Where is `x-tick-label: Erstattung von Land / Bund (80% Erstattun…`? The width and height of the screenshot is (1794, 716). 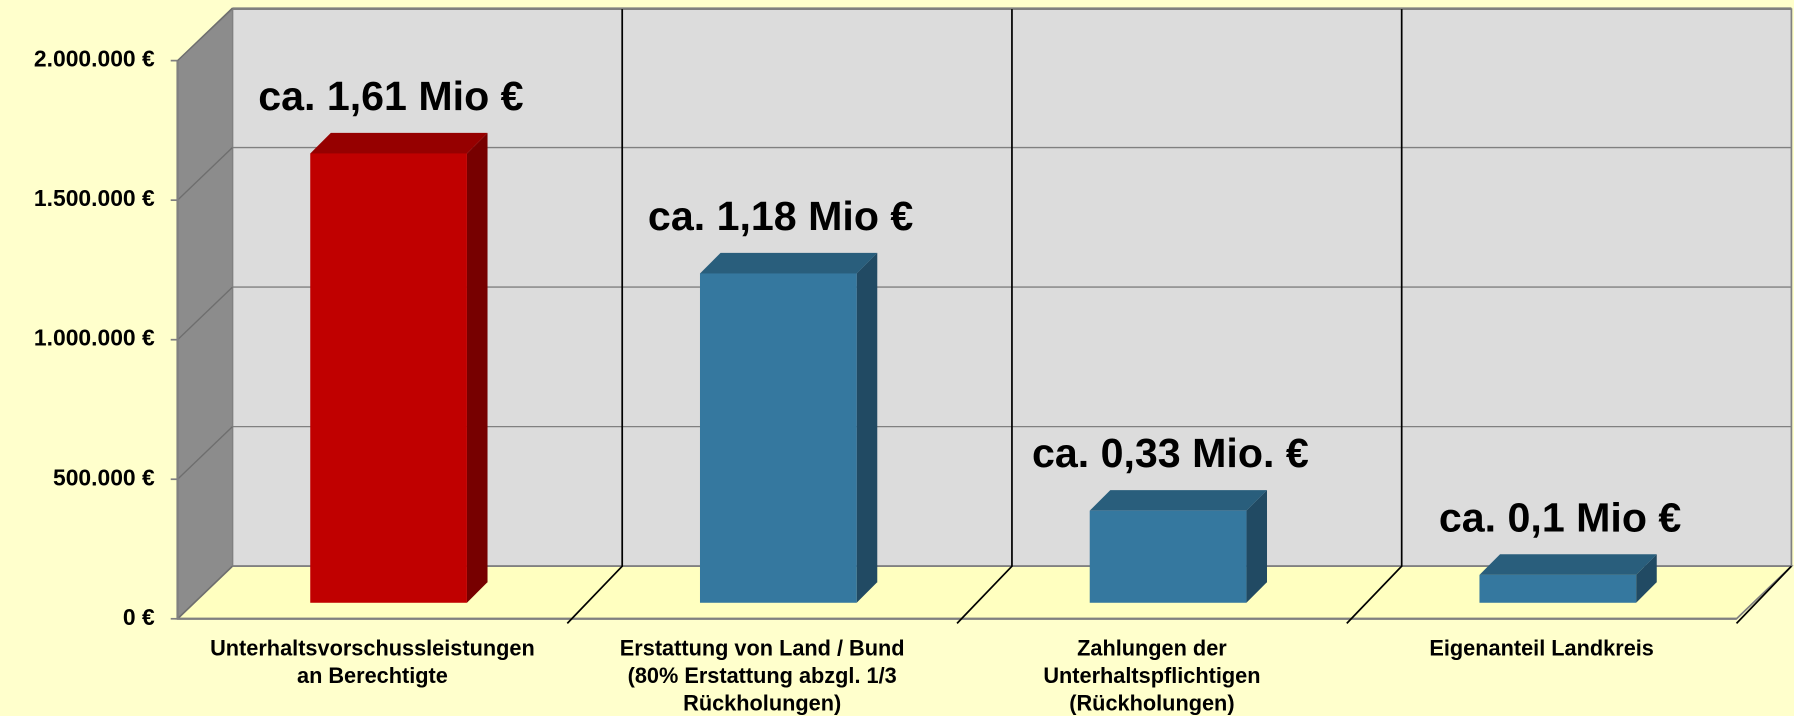 x-tick-label: Erstattung von Land / Bund (80% Erstattun… is located at coordinates (762, 675).